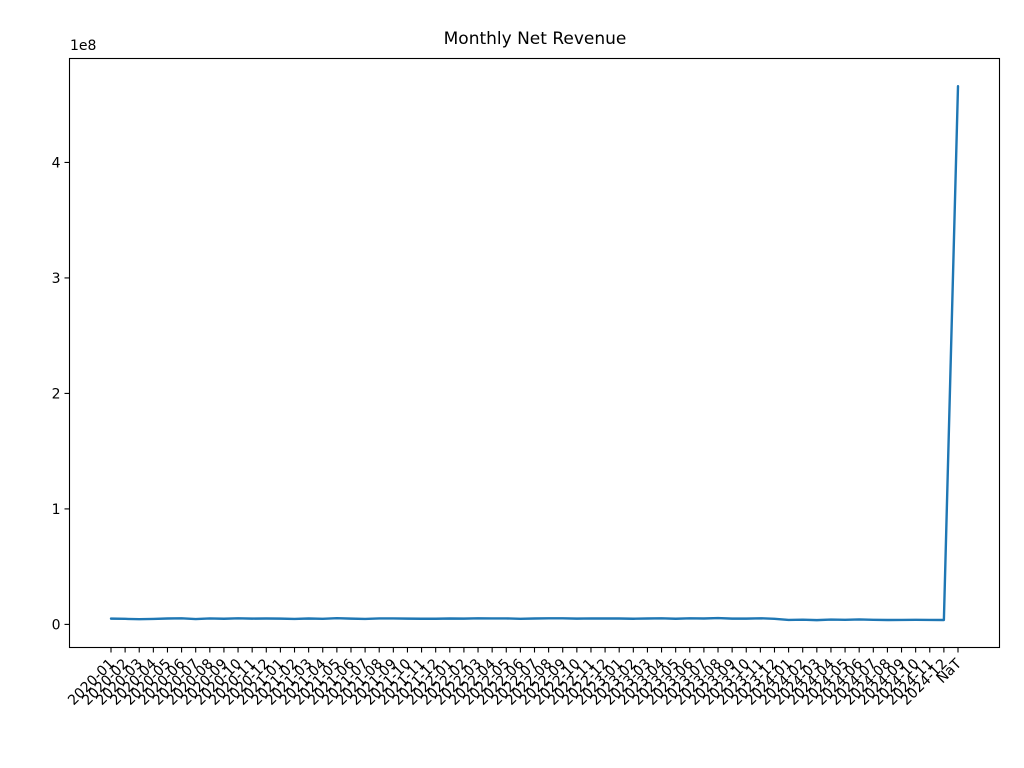 This screenshot has width=1024, height=768. What do you see at coordinates (56, 394) in the screenshot?
I see `y-tick-label: 2` at bounding box center [56, 394].